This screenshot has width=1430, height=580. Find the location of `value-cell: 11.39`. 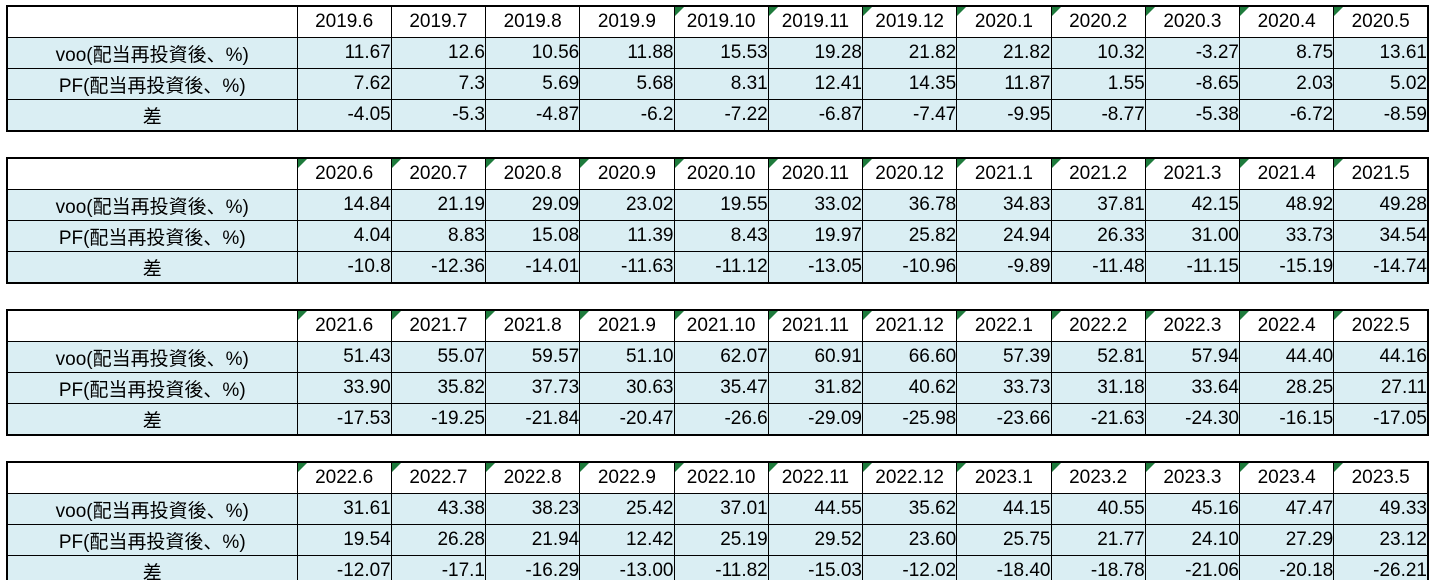

value-cell: 11.39 is located at coordinates (627, 236).